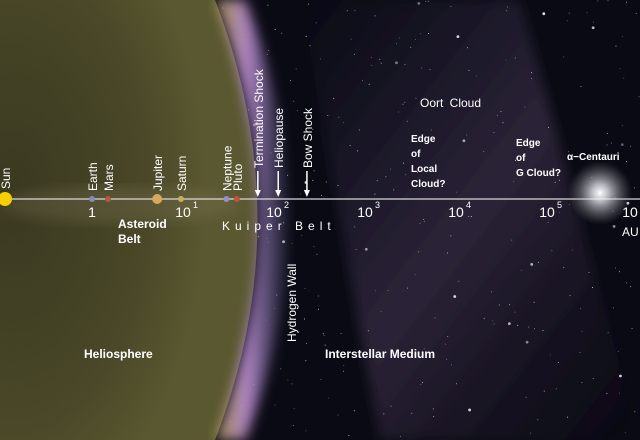 The image size is (640, 440). Describe the element at coordinates (468, 205) in the screenshot. I see `axis-tick-exponent: 4` at that location.